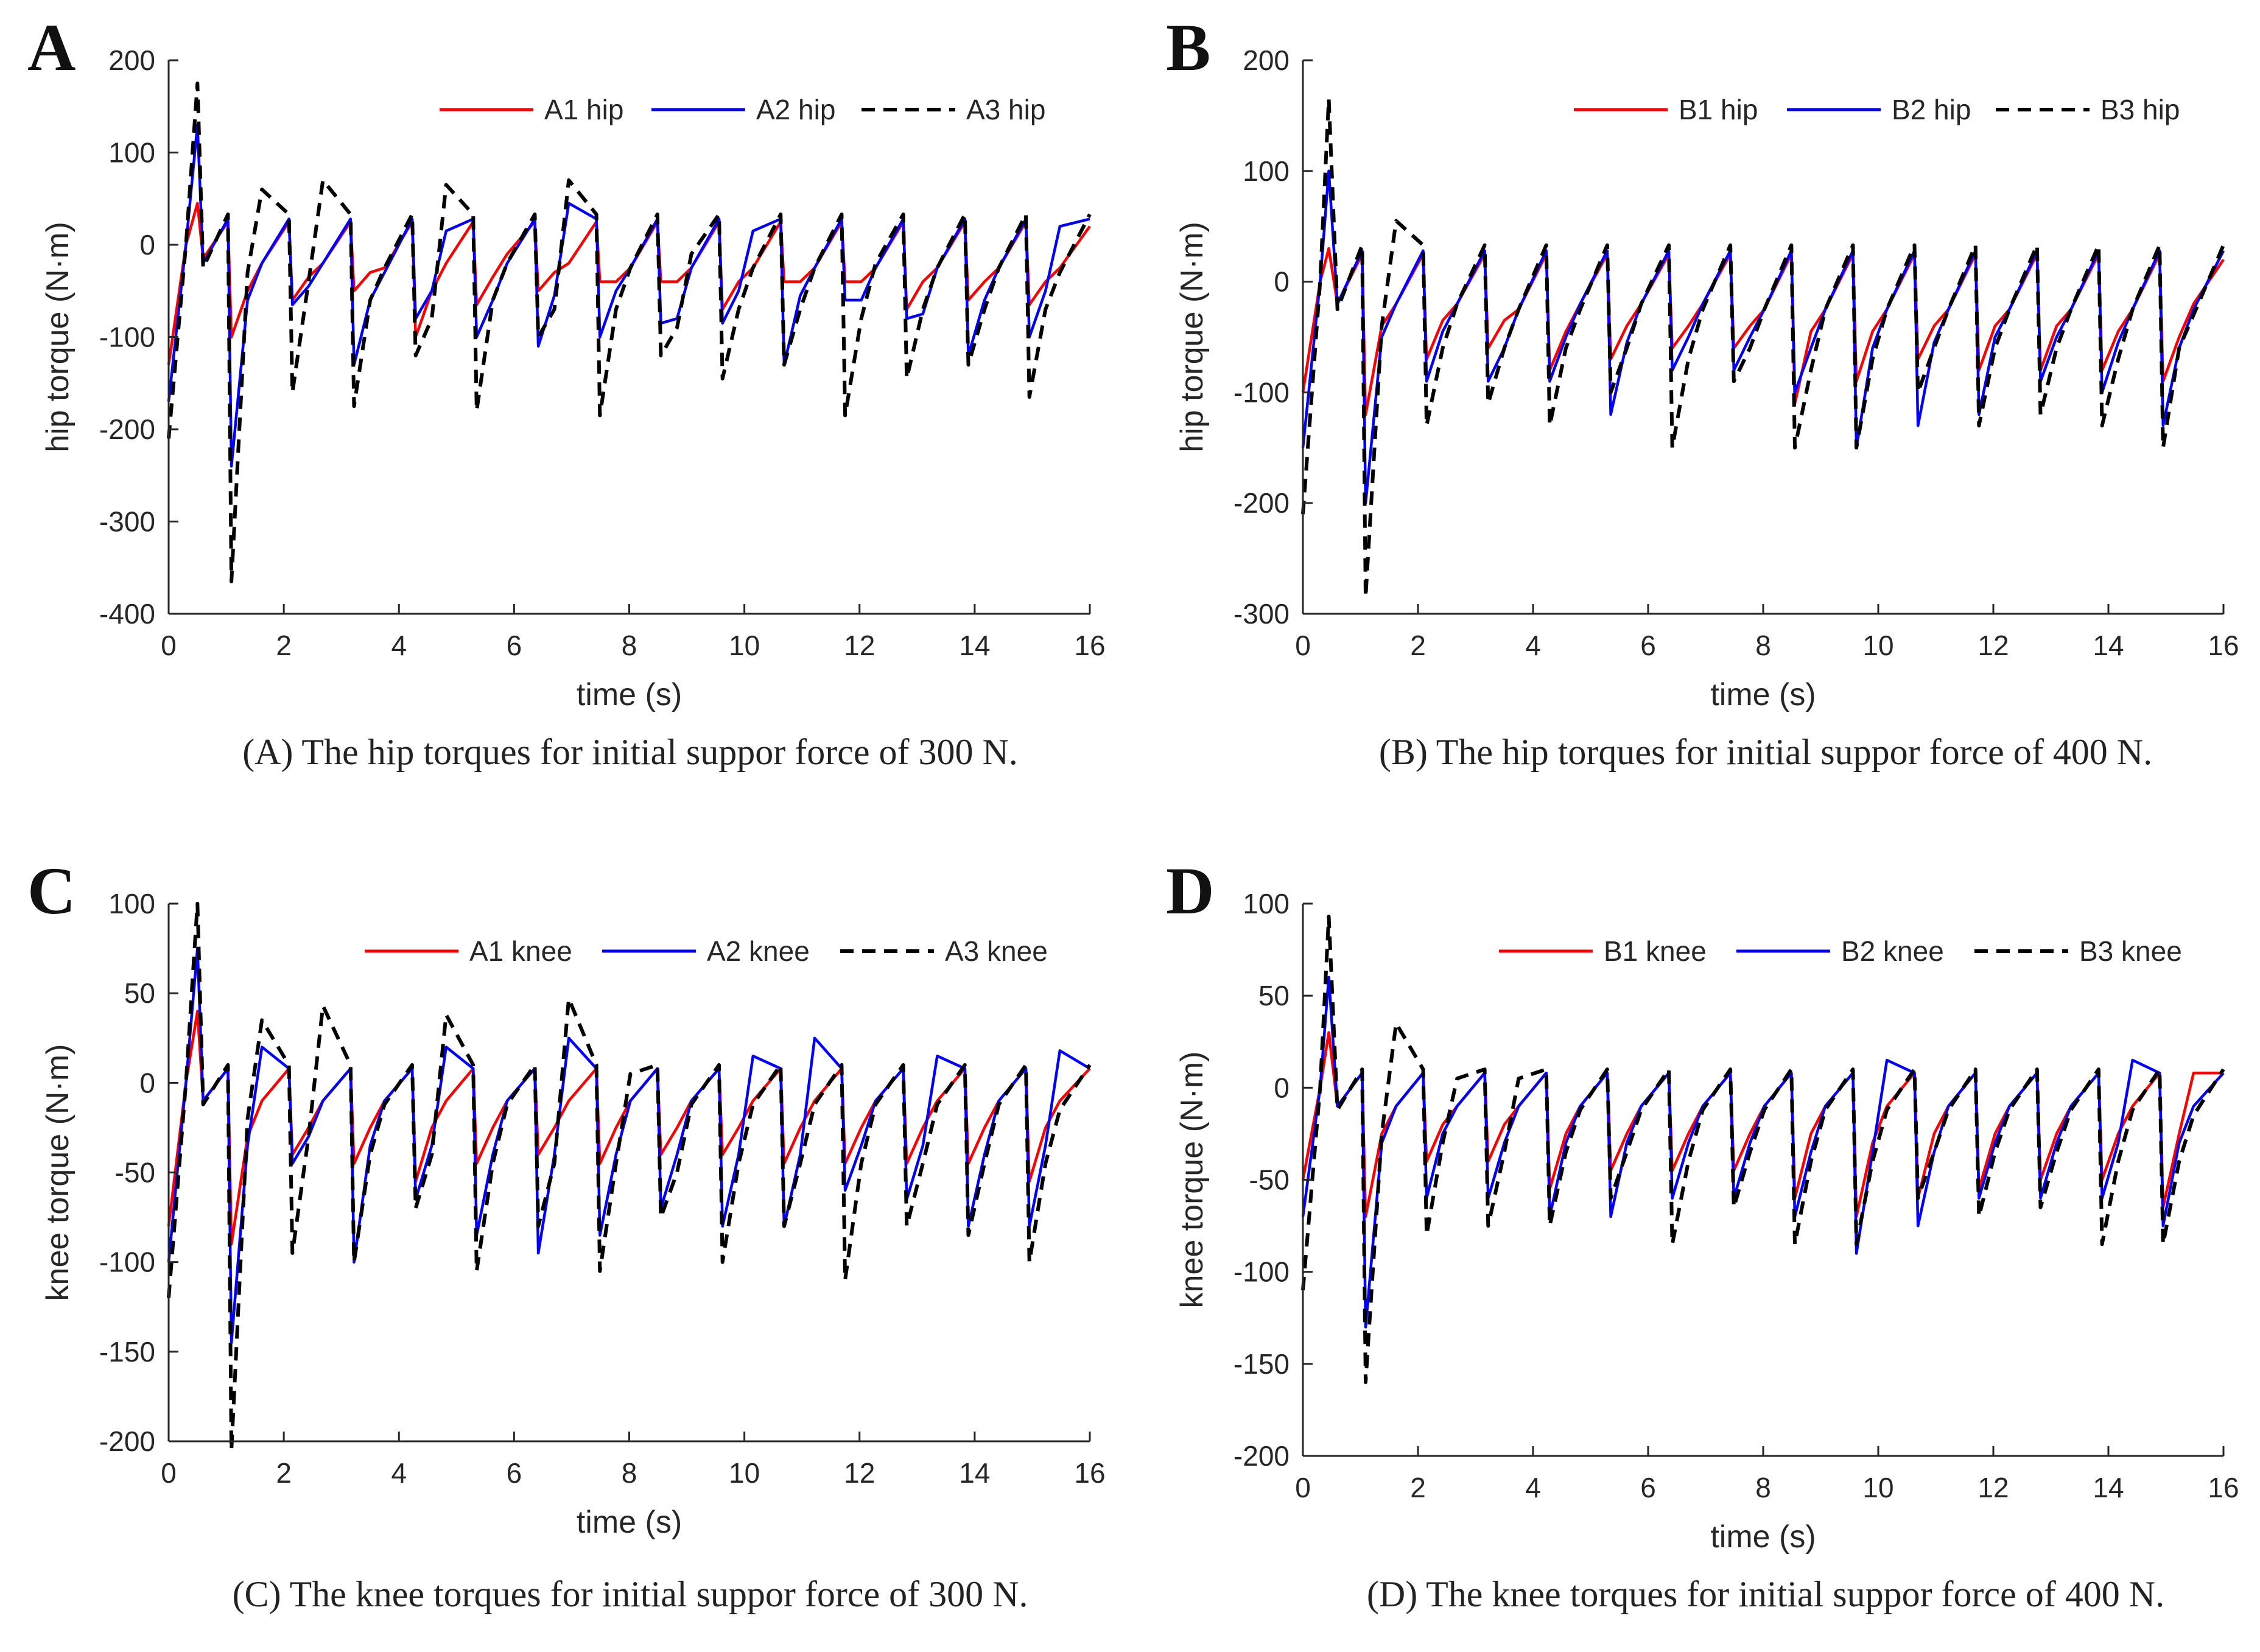  What do you see at coordinates (127, 614) in the screenshot?
I see `y-tick-label: -400` at bounding box center [127, 614].